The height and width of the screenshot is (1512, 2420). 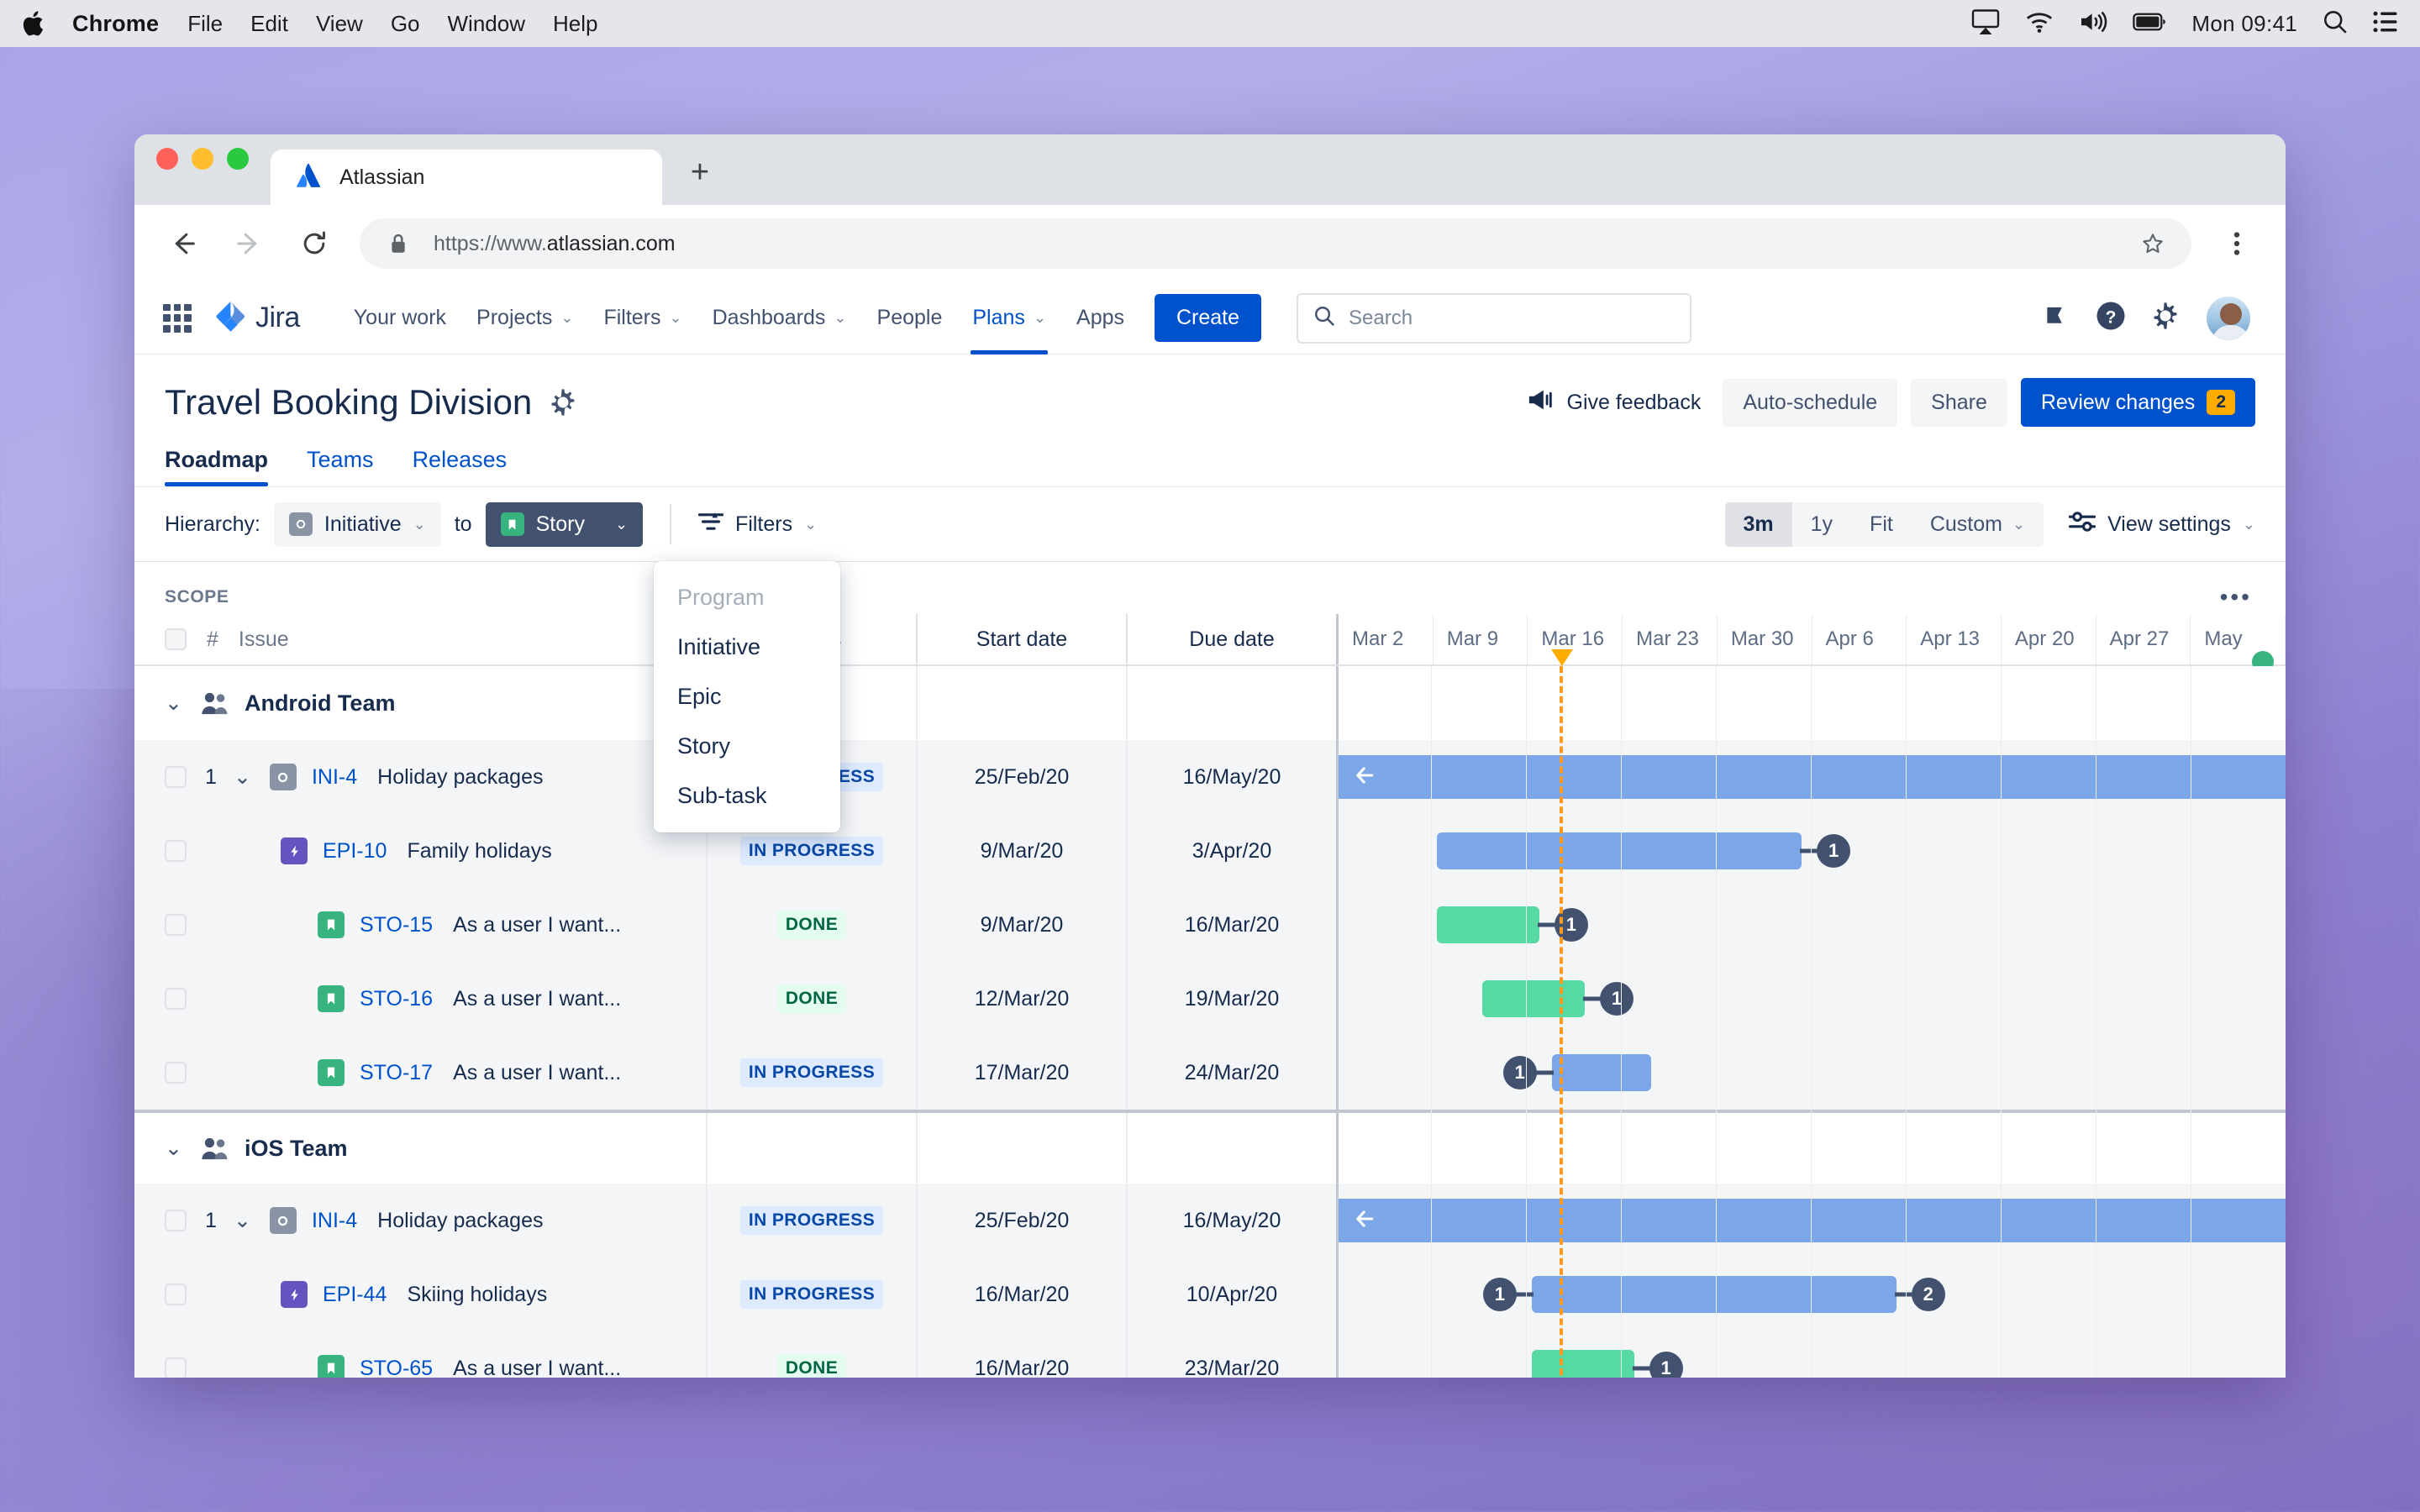 I want to click on dropdown-item-epic: Epic, so click(x=699, y=696).